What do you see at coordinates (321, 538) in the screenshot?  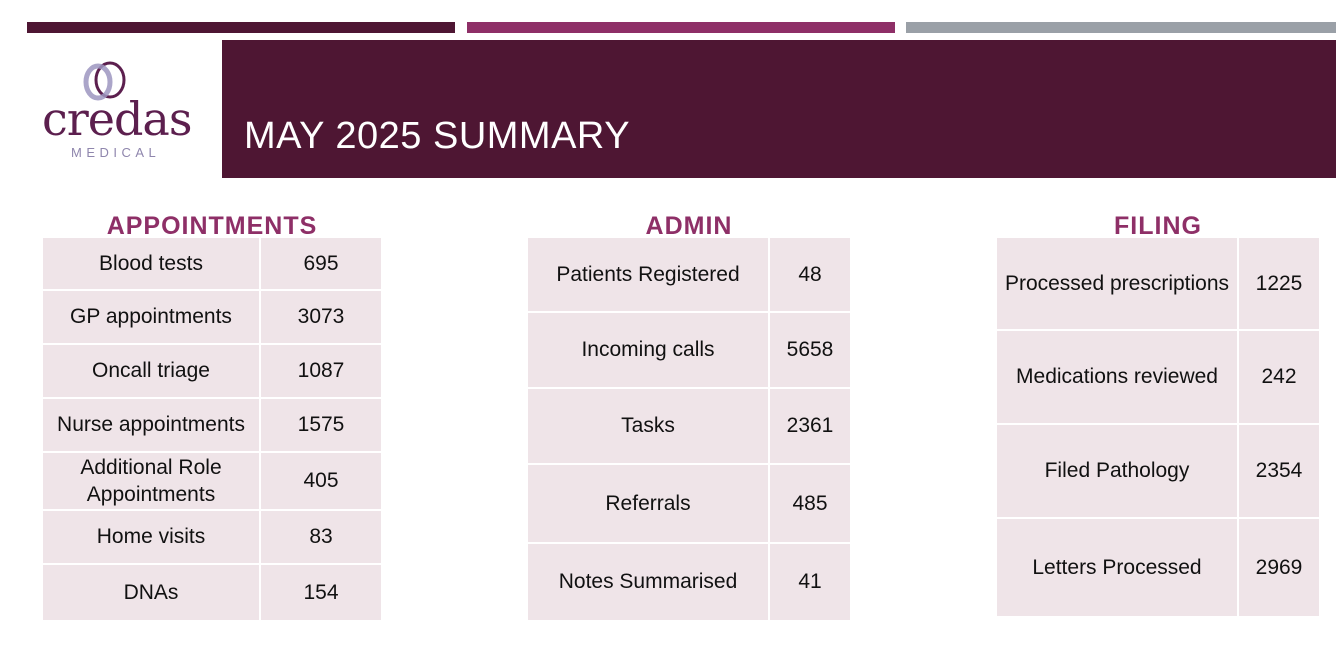 I see `row-value: 83` at bounding box center [321, 538].